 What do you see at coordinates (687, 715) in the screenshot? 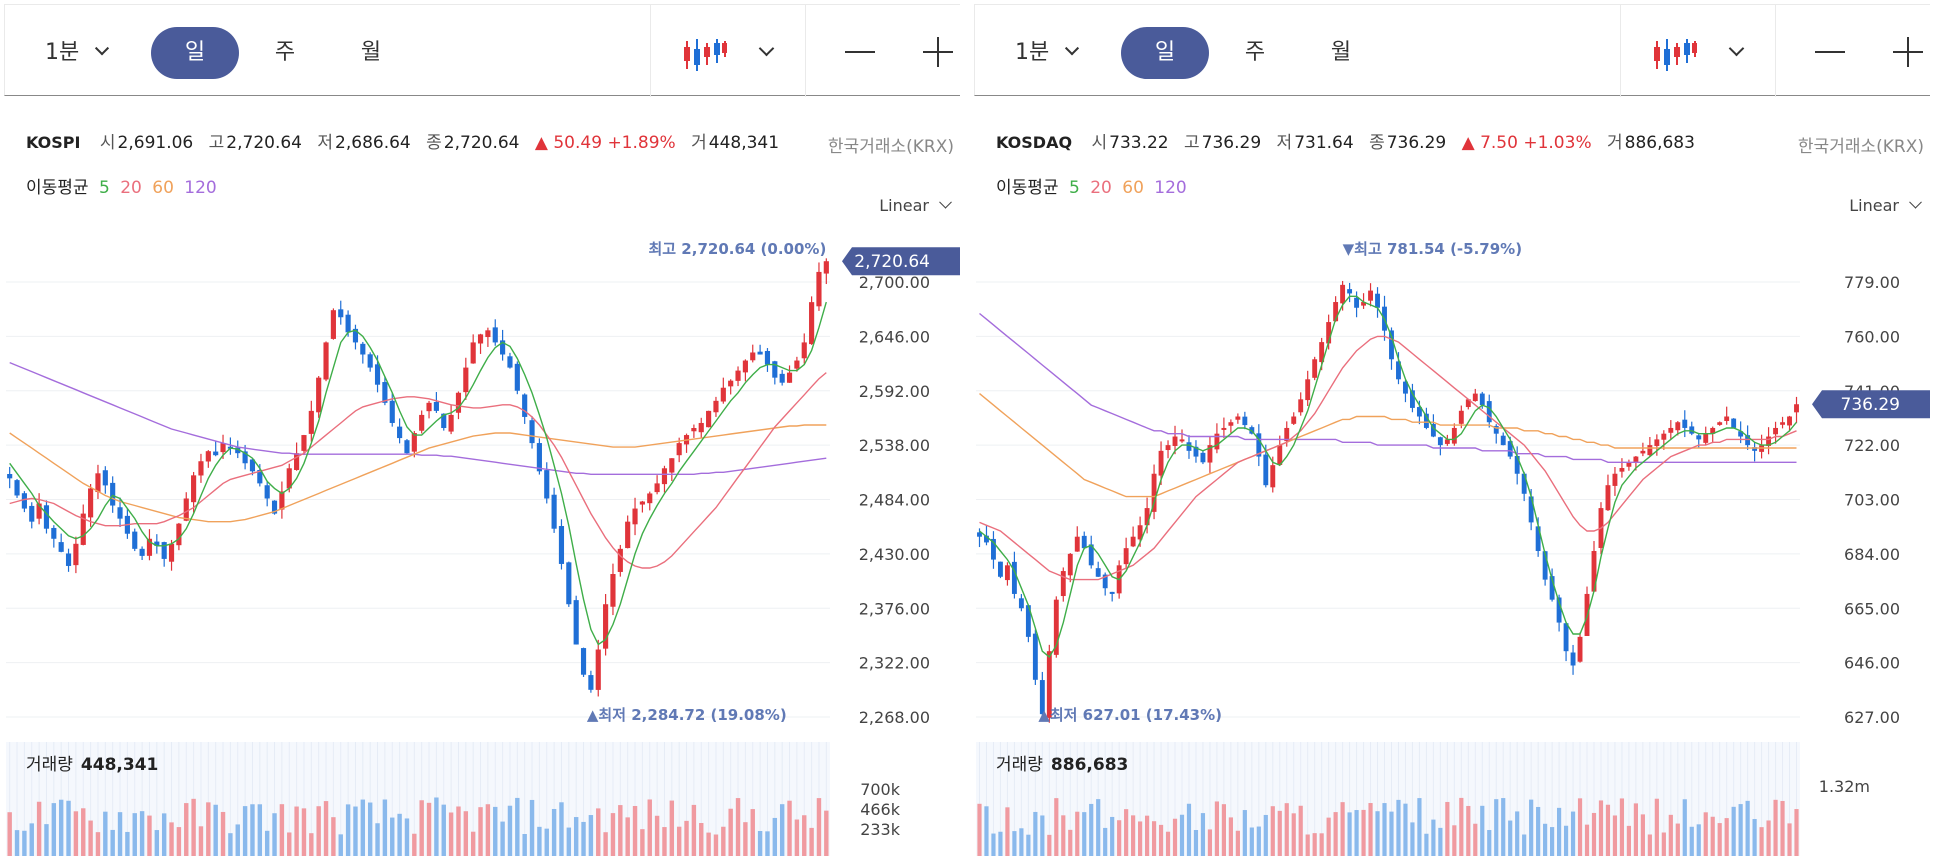
I see `min-price-label: ▲최저 2,284.72 (19.08%)` at bounding box center [687, 715].